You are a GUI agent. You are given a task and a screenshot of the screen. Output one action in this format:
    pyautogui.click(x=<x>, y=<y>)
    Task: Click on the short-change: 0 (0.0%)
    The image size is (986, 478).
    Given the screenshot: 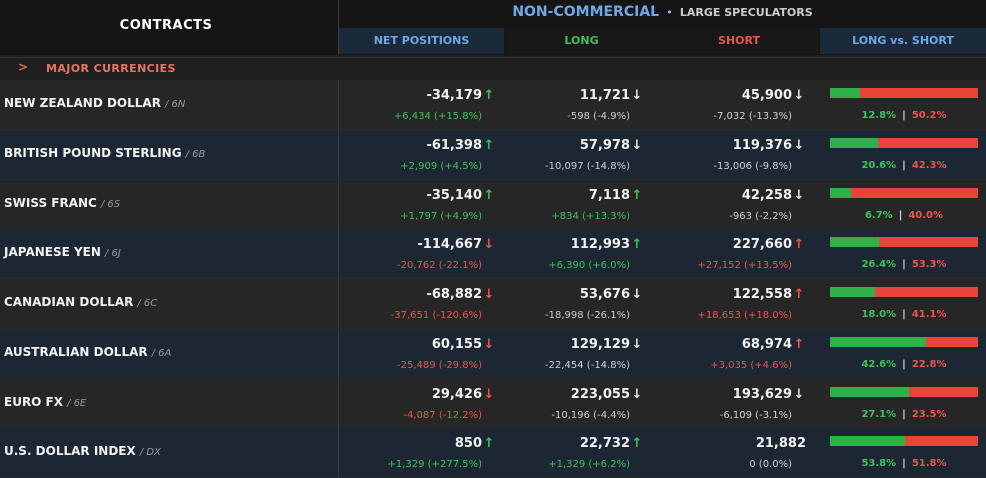 What is the action you would take?
    pyautogui.click(x=770, y=465)
    